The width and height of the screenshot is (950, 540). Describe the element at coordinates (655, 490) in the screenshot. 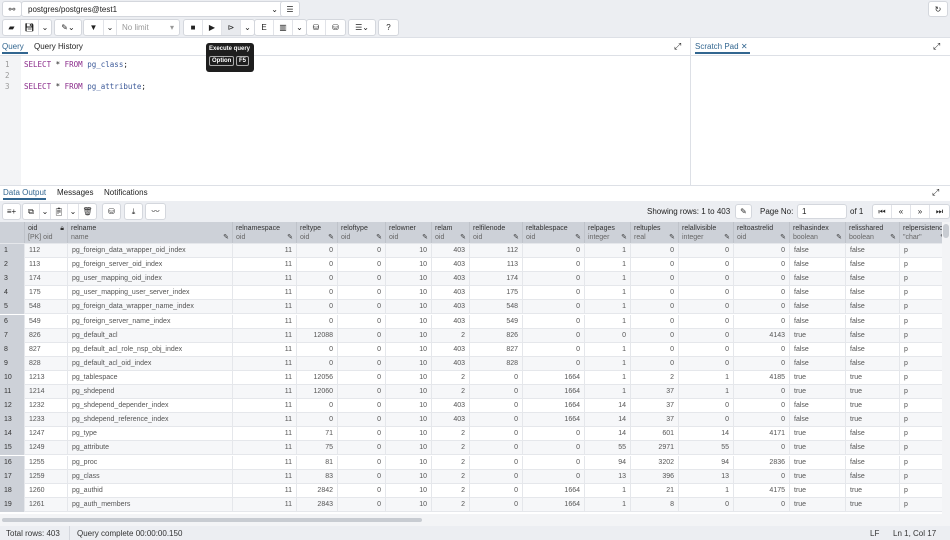

I see `cell-reltuples: 21` at that location.